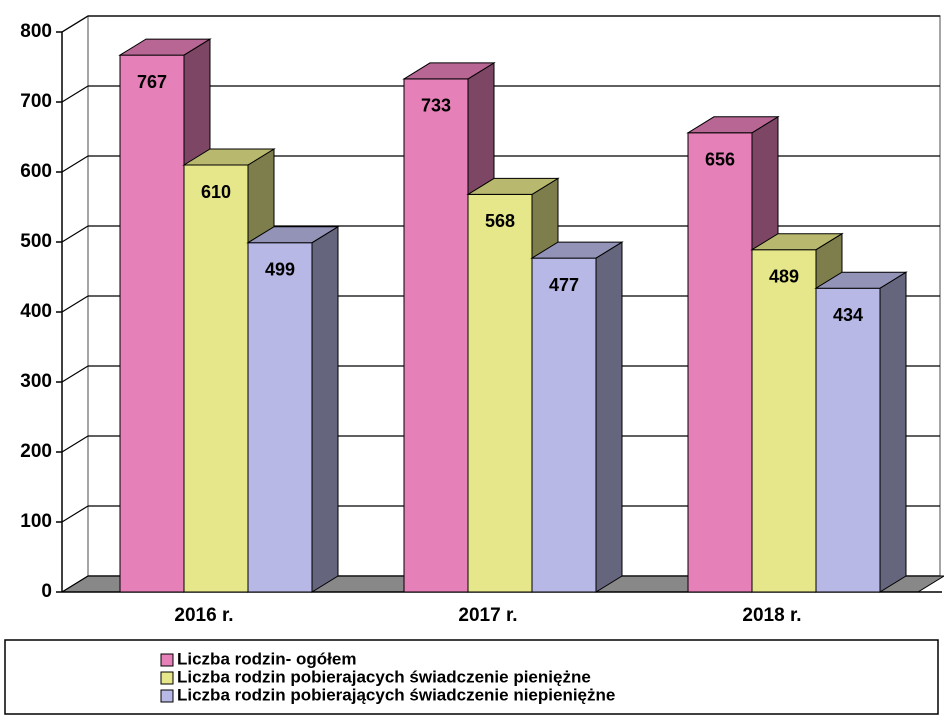 Image resolution: width=944 pixels, height=717 pixels. Describe the element at coordinates (36, 451) in the screenshot. I see `y-tick-label: 200` at that location.